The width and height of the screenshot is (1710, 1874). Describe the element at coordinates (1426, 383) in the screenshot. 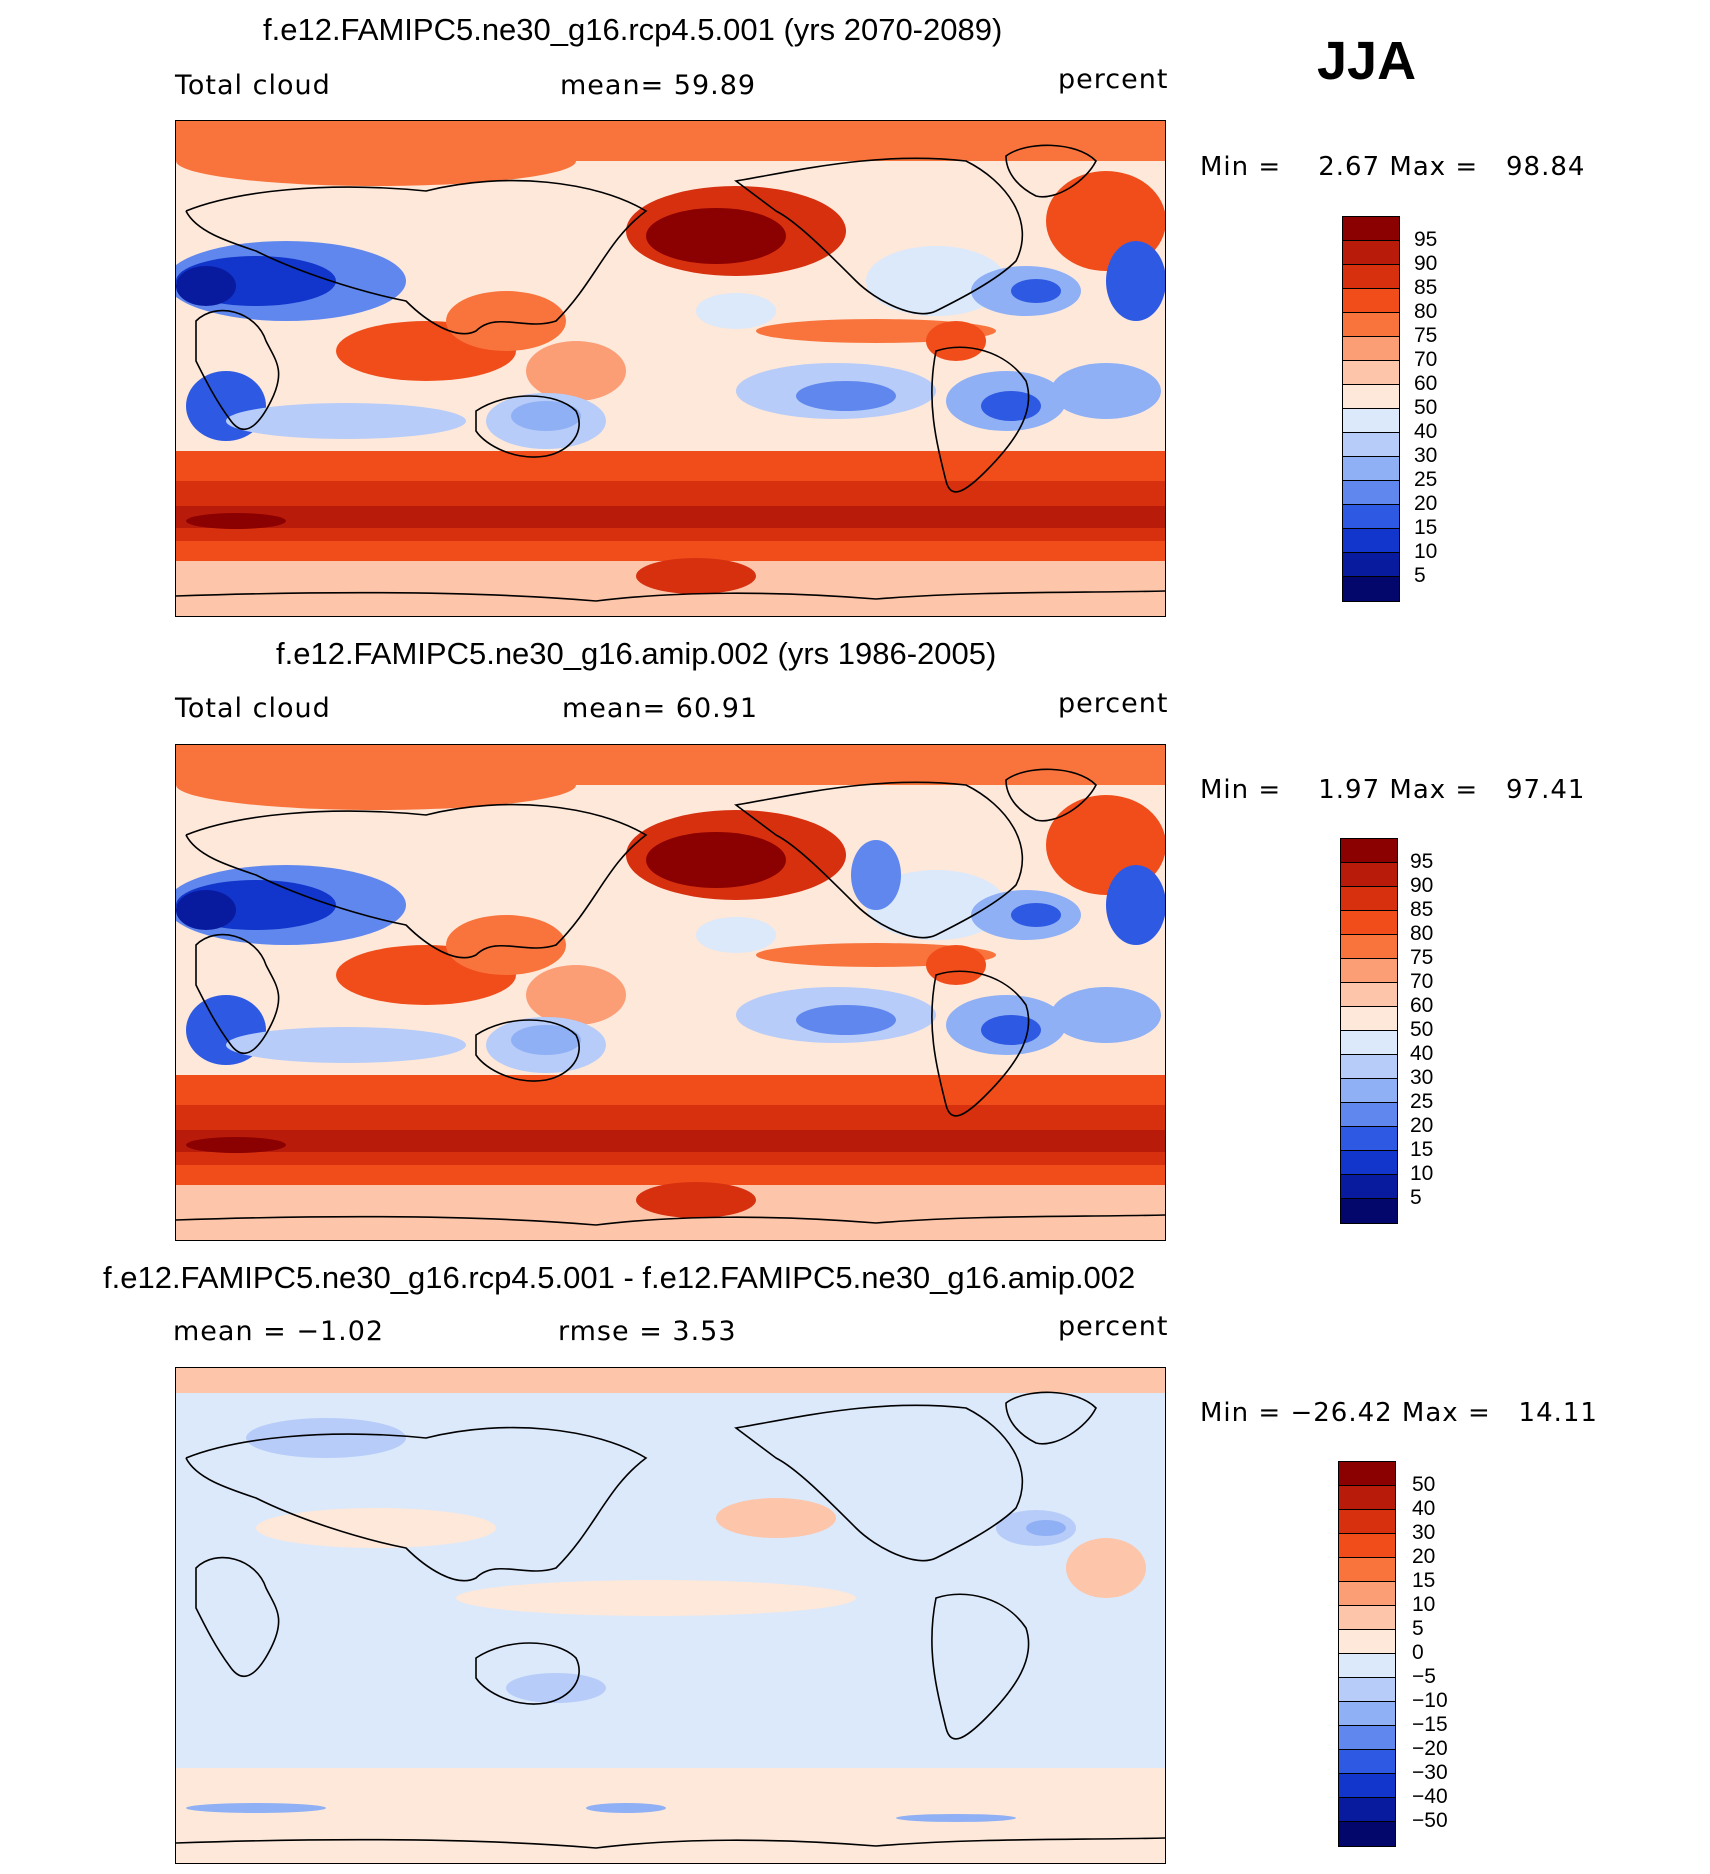

I see `colorbar-tick-label: 60` at that location.